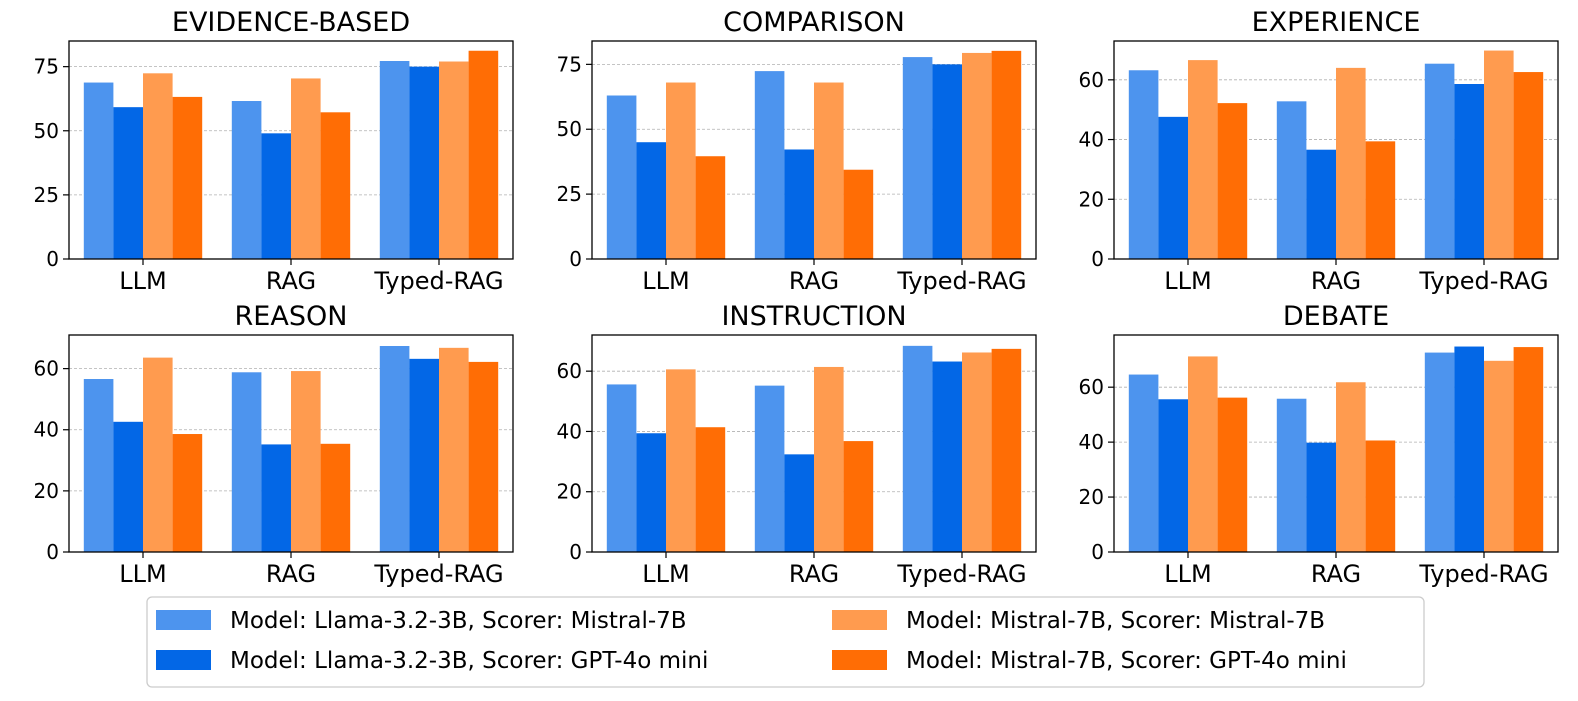 This screenshot has height=701, width=1578. I want to click on legend-label-llama-gpt: Model: Llama-3.2-3B, Scorer: GPT-4o mini, so click(469, 661).